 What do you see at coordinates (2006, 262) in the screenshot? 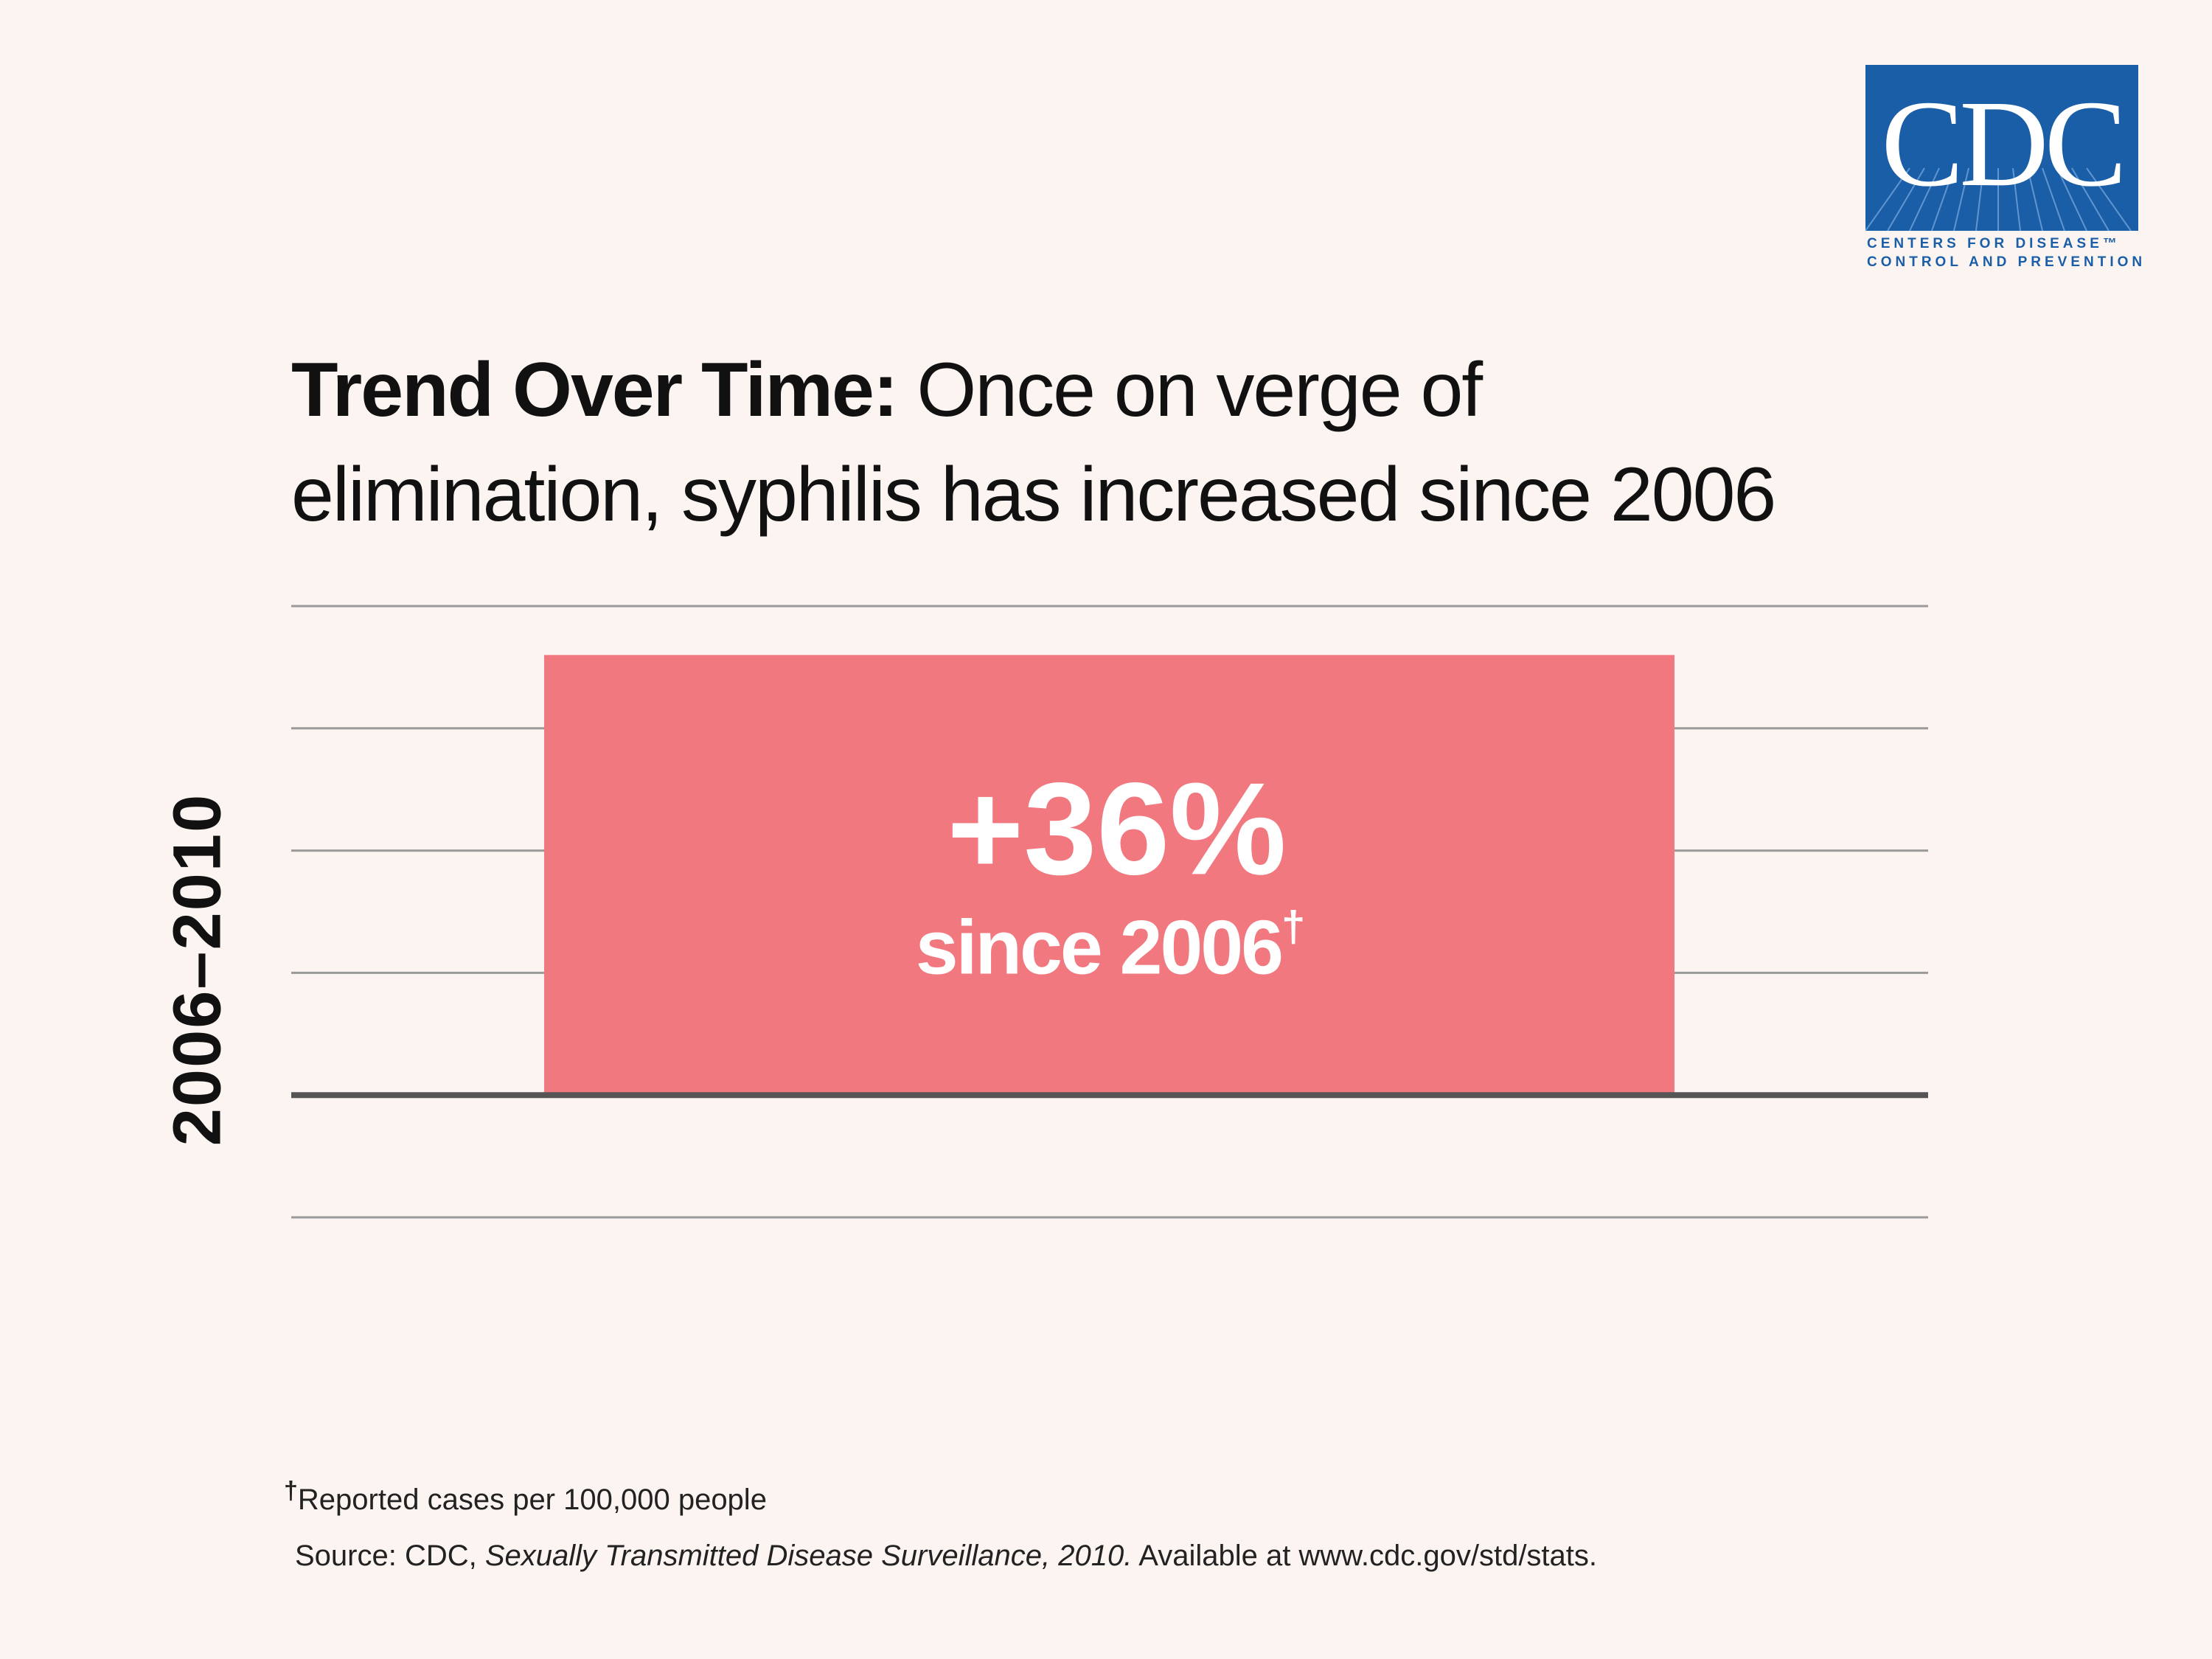
I see `logo-subtitle-line2: CONTROL AND PREVENTION` at bounding box center [2006, 262].